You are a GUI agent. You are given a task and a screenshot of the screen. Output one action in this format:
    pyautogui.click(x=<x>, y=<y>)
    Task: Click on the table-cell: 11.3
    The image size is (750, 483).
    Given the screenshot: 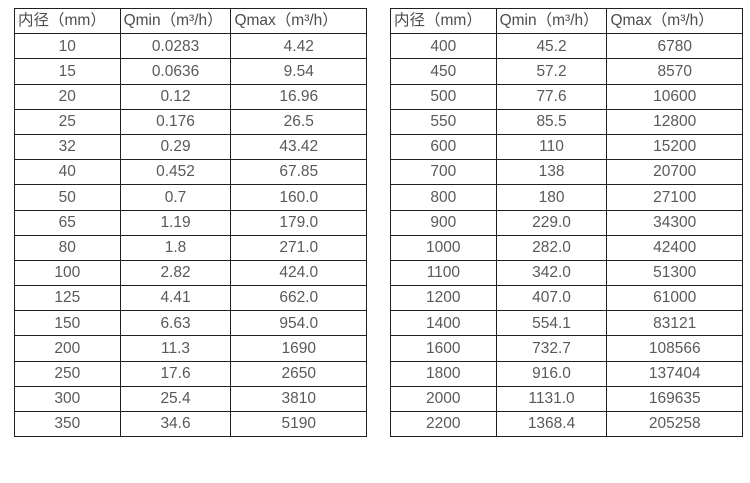 What is the action you would take?
    pyautogui.click(x=175, y=348)
    